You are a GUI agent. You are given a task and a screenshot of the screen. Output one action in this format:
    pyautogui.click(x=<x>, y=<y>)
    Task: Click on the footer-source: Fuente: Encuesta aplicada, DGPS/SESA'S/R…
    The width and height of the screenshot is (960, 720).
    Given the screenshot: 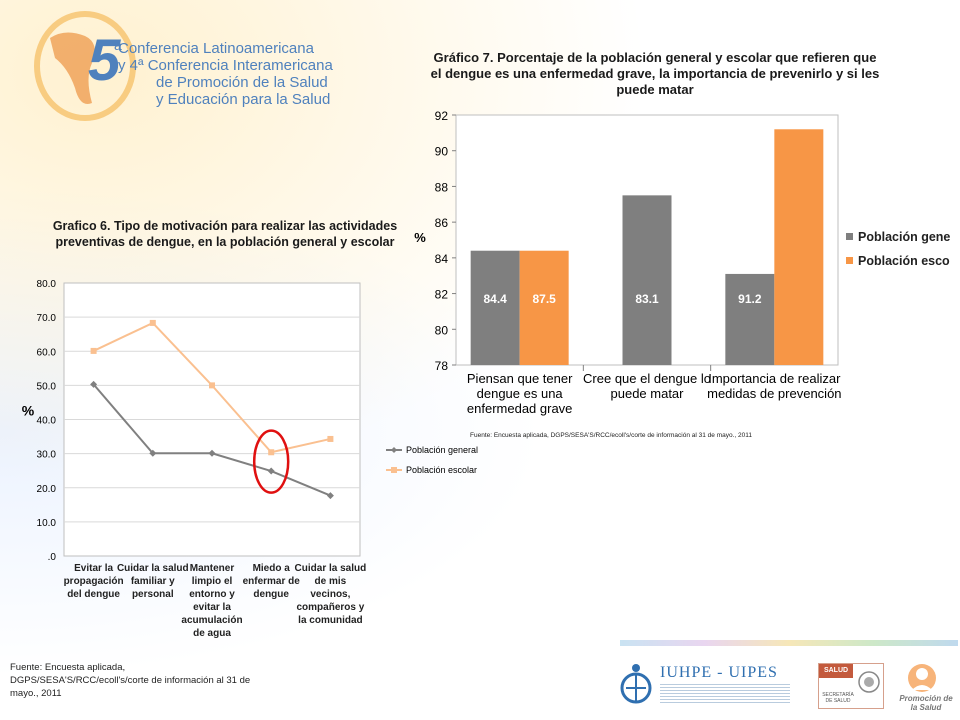 What is the action you would take?
    pyautogui.click(x=130, y=680)
    